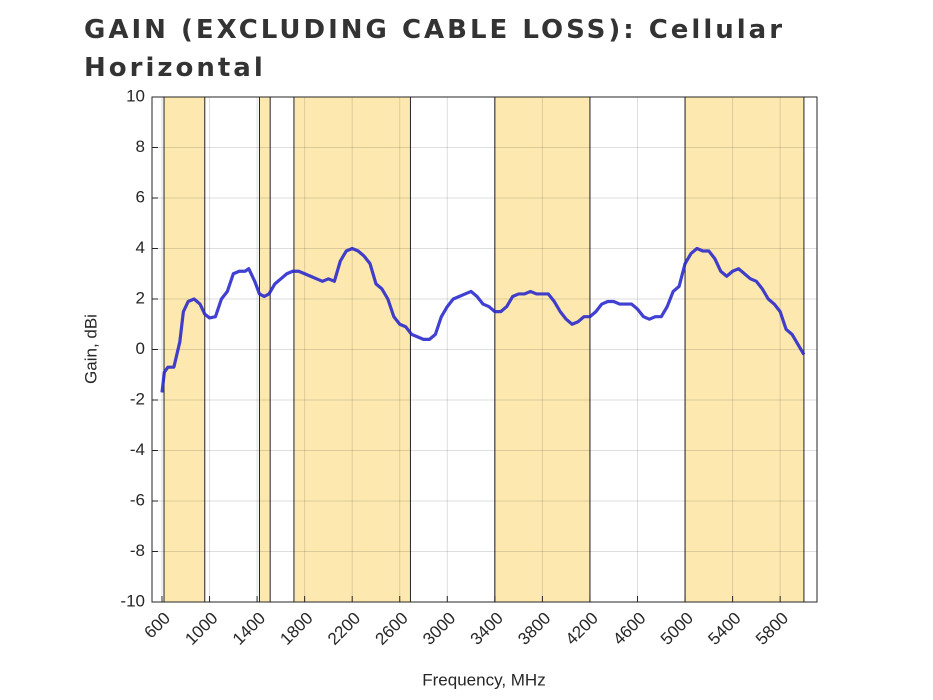 This screenshot has width=933, height=700. What do you see at coordinates (724, 629) in the screenshot?
I see `x-tick-label: 5400` at bounding box center [724, 629].